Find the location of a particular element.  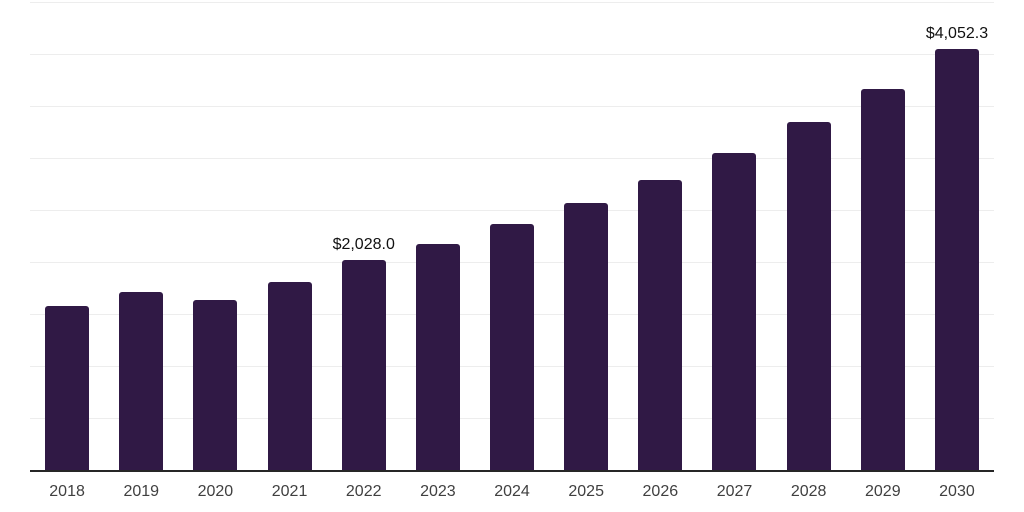

x-tick-label: 2030 is located at coordinates (957, 491).